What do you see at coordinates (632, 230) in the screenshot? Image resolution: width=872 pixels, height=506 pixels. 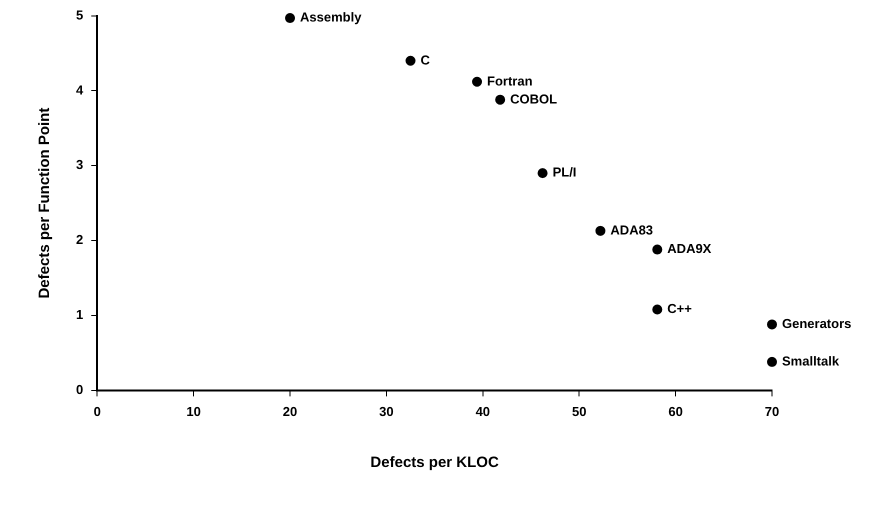 I see `annotation: ADA83` at bounding box center [632, 230].